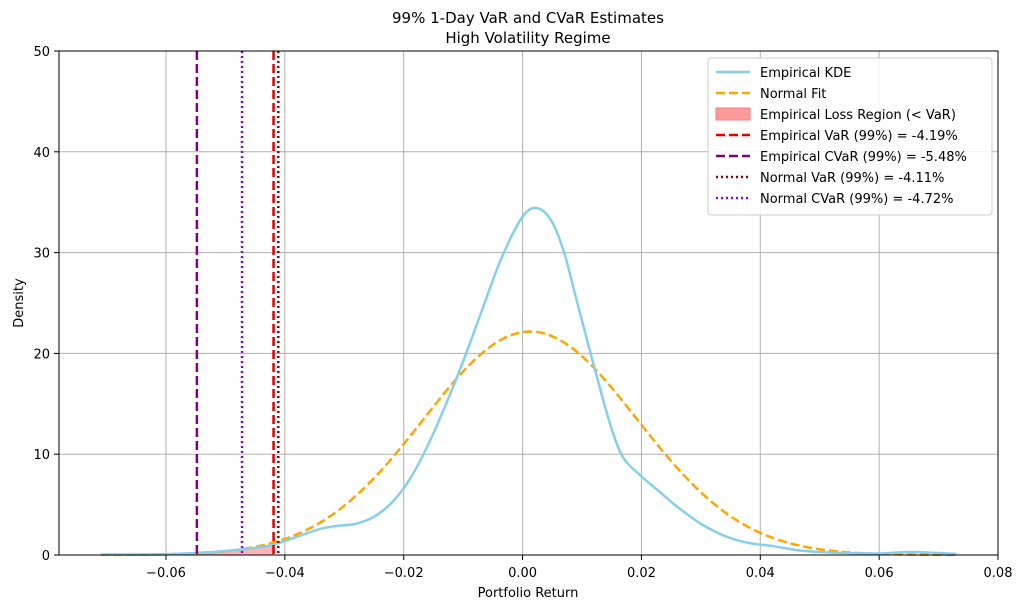 The height and width of the screenshot is (615, 1024). What do you see at coordinates (527, 38) in the screenshot?
I see `chart-subtitle: High Volatility Regime` at bounding box center [527, 38].